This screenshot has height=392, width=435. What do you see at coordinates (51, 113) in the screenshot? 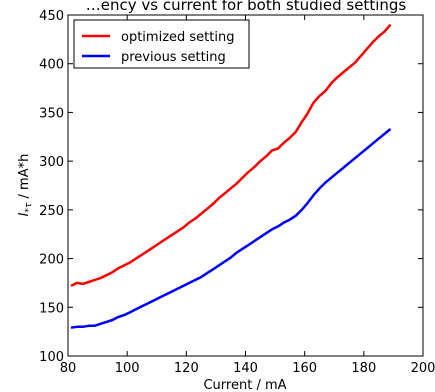
I see `y-tick-label: 350` at bounding box center [51, 113].